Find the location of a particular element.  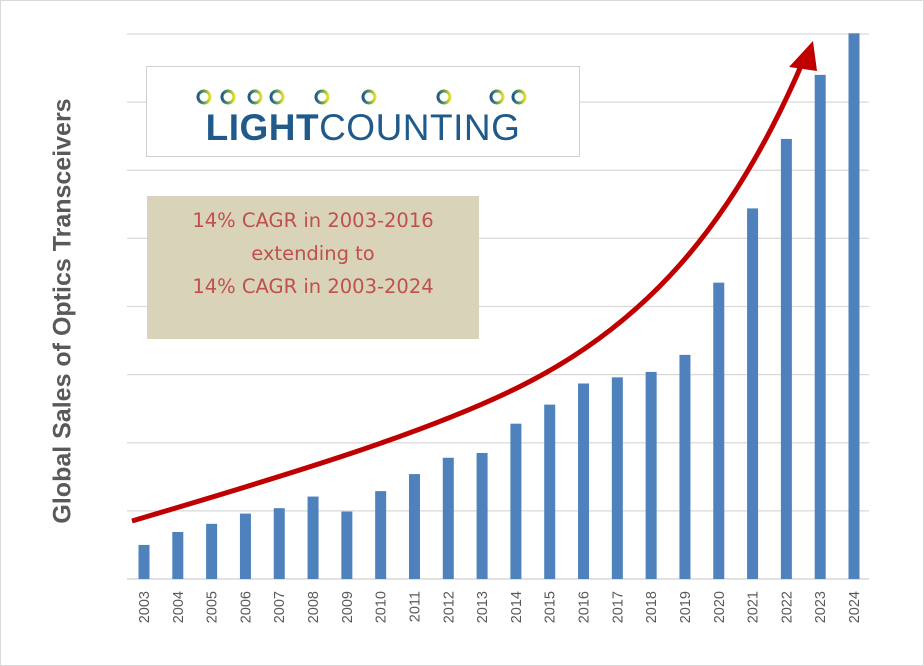

bar-2007 is located at coordinates (279, 543).